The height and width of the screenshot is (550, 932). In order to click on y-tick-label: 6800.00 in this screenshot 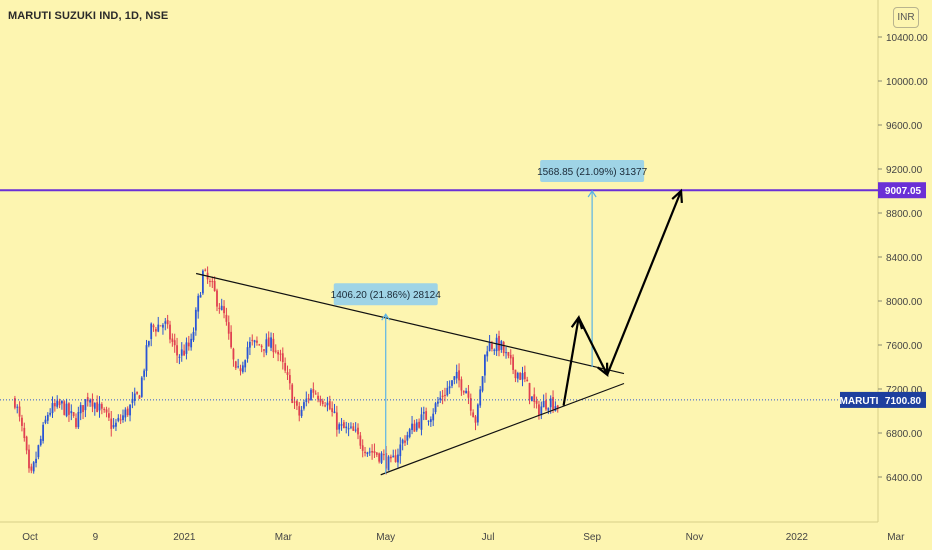, I will do `click(904, 434)`.